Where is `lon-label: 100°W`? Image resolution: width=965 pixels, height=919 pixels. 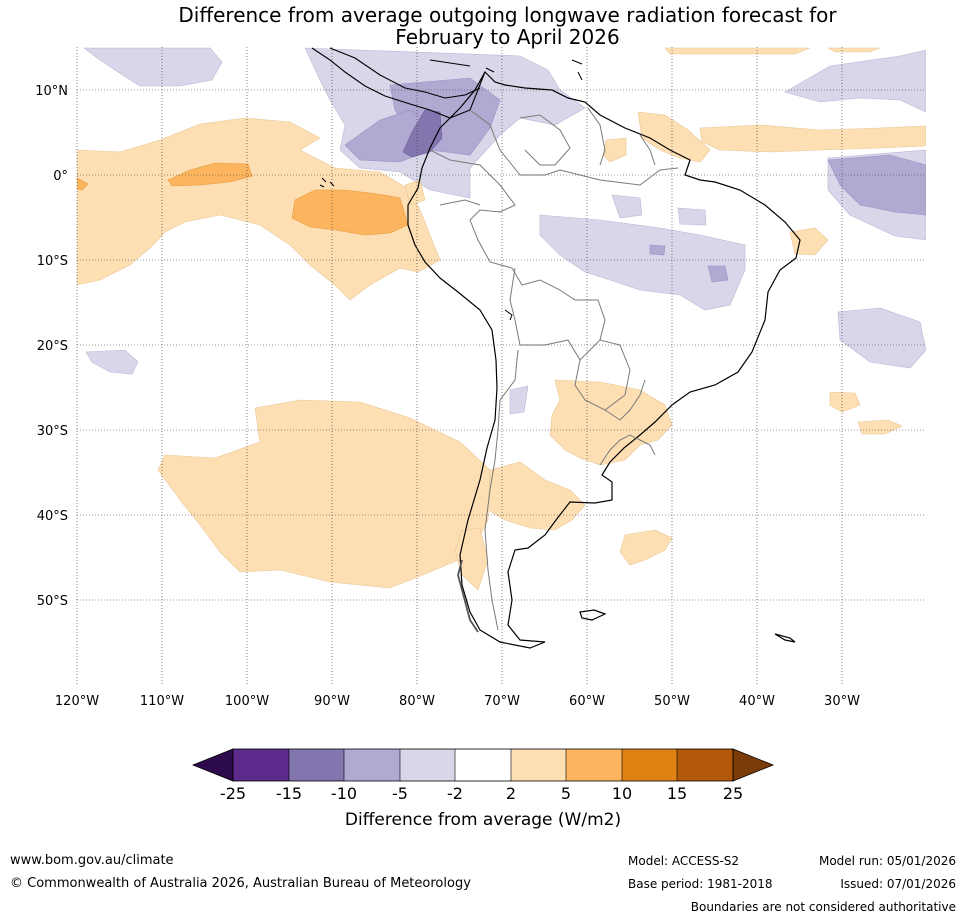 lon-label: 100°W is located at coordinates (247, 701).